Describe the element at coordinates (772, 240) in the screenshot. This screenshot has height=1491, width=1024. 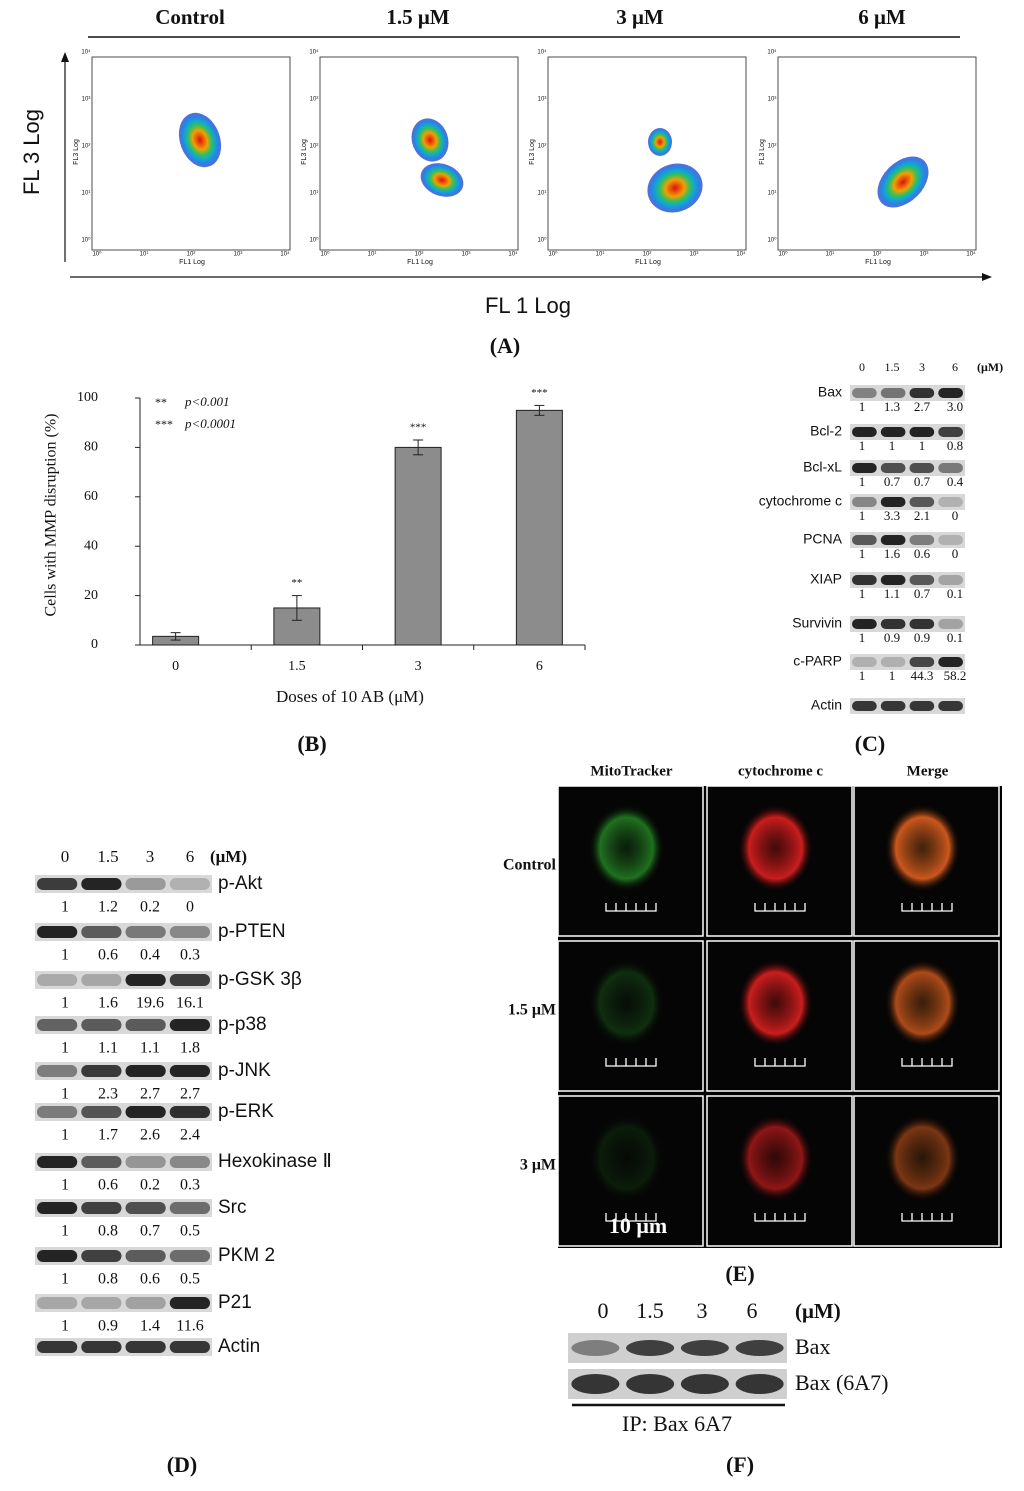
I see `y-tick-label: 10⁰` at that location.